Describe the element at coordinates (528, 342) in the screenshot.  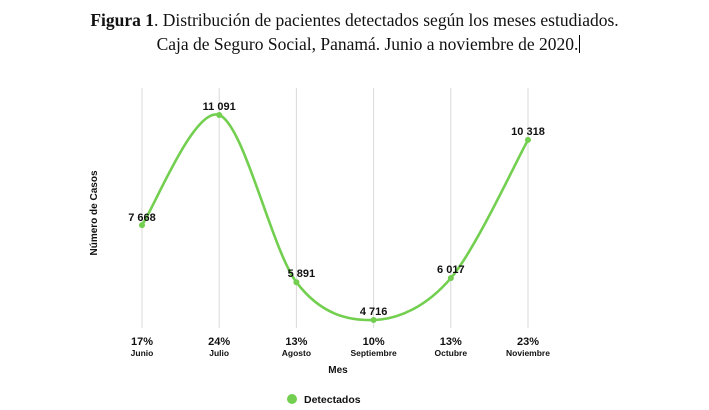
I see `percent-label-noviembre: 23%` at that location.